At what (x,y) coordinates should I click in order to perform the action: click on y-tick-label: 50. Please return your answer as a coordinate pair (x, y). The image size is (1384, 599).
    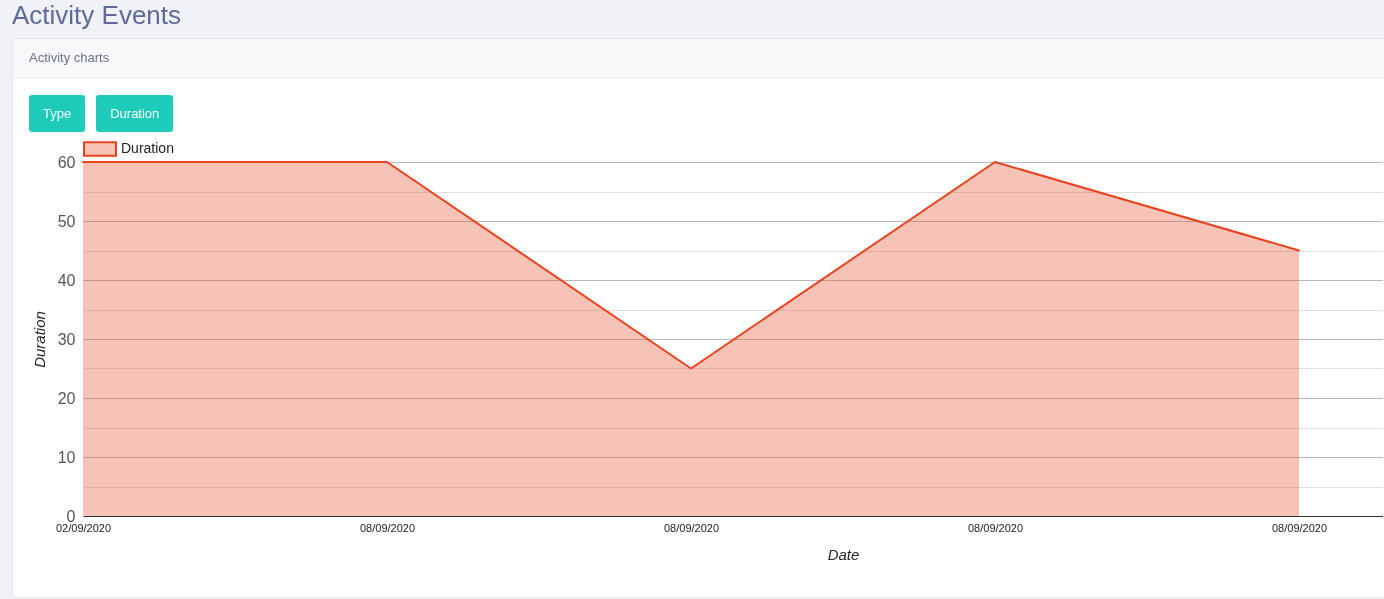
    Looking at the image, I should click on (66, 221).